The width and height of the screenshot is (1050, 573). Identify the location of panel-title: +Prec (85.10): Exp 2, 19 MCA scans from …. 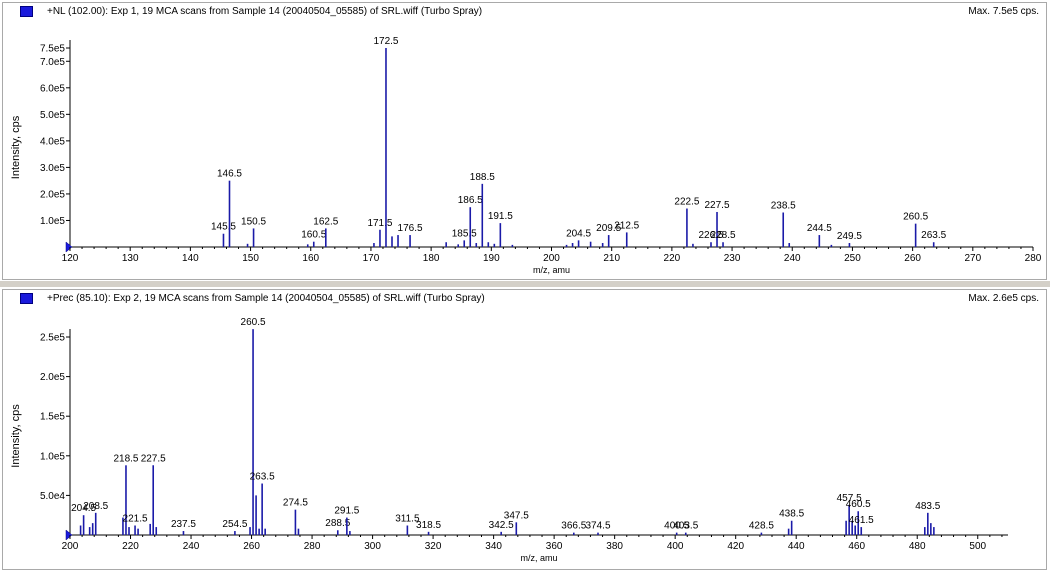
(266, 298).